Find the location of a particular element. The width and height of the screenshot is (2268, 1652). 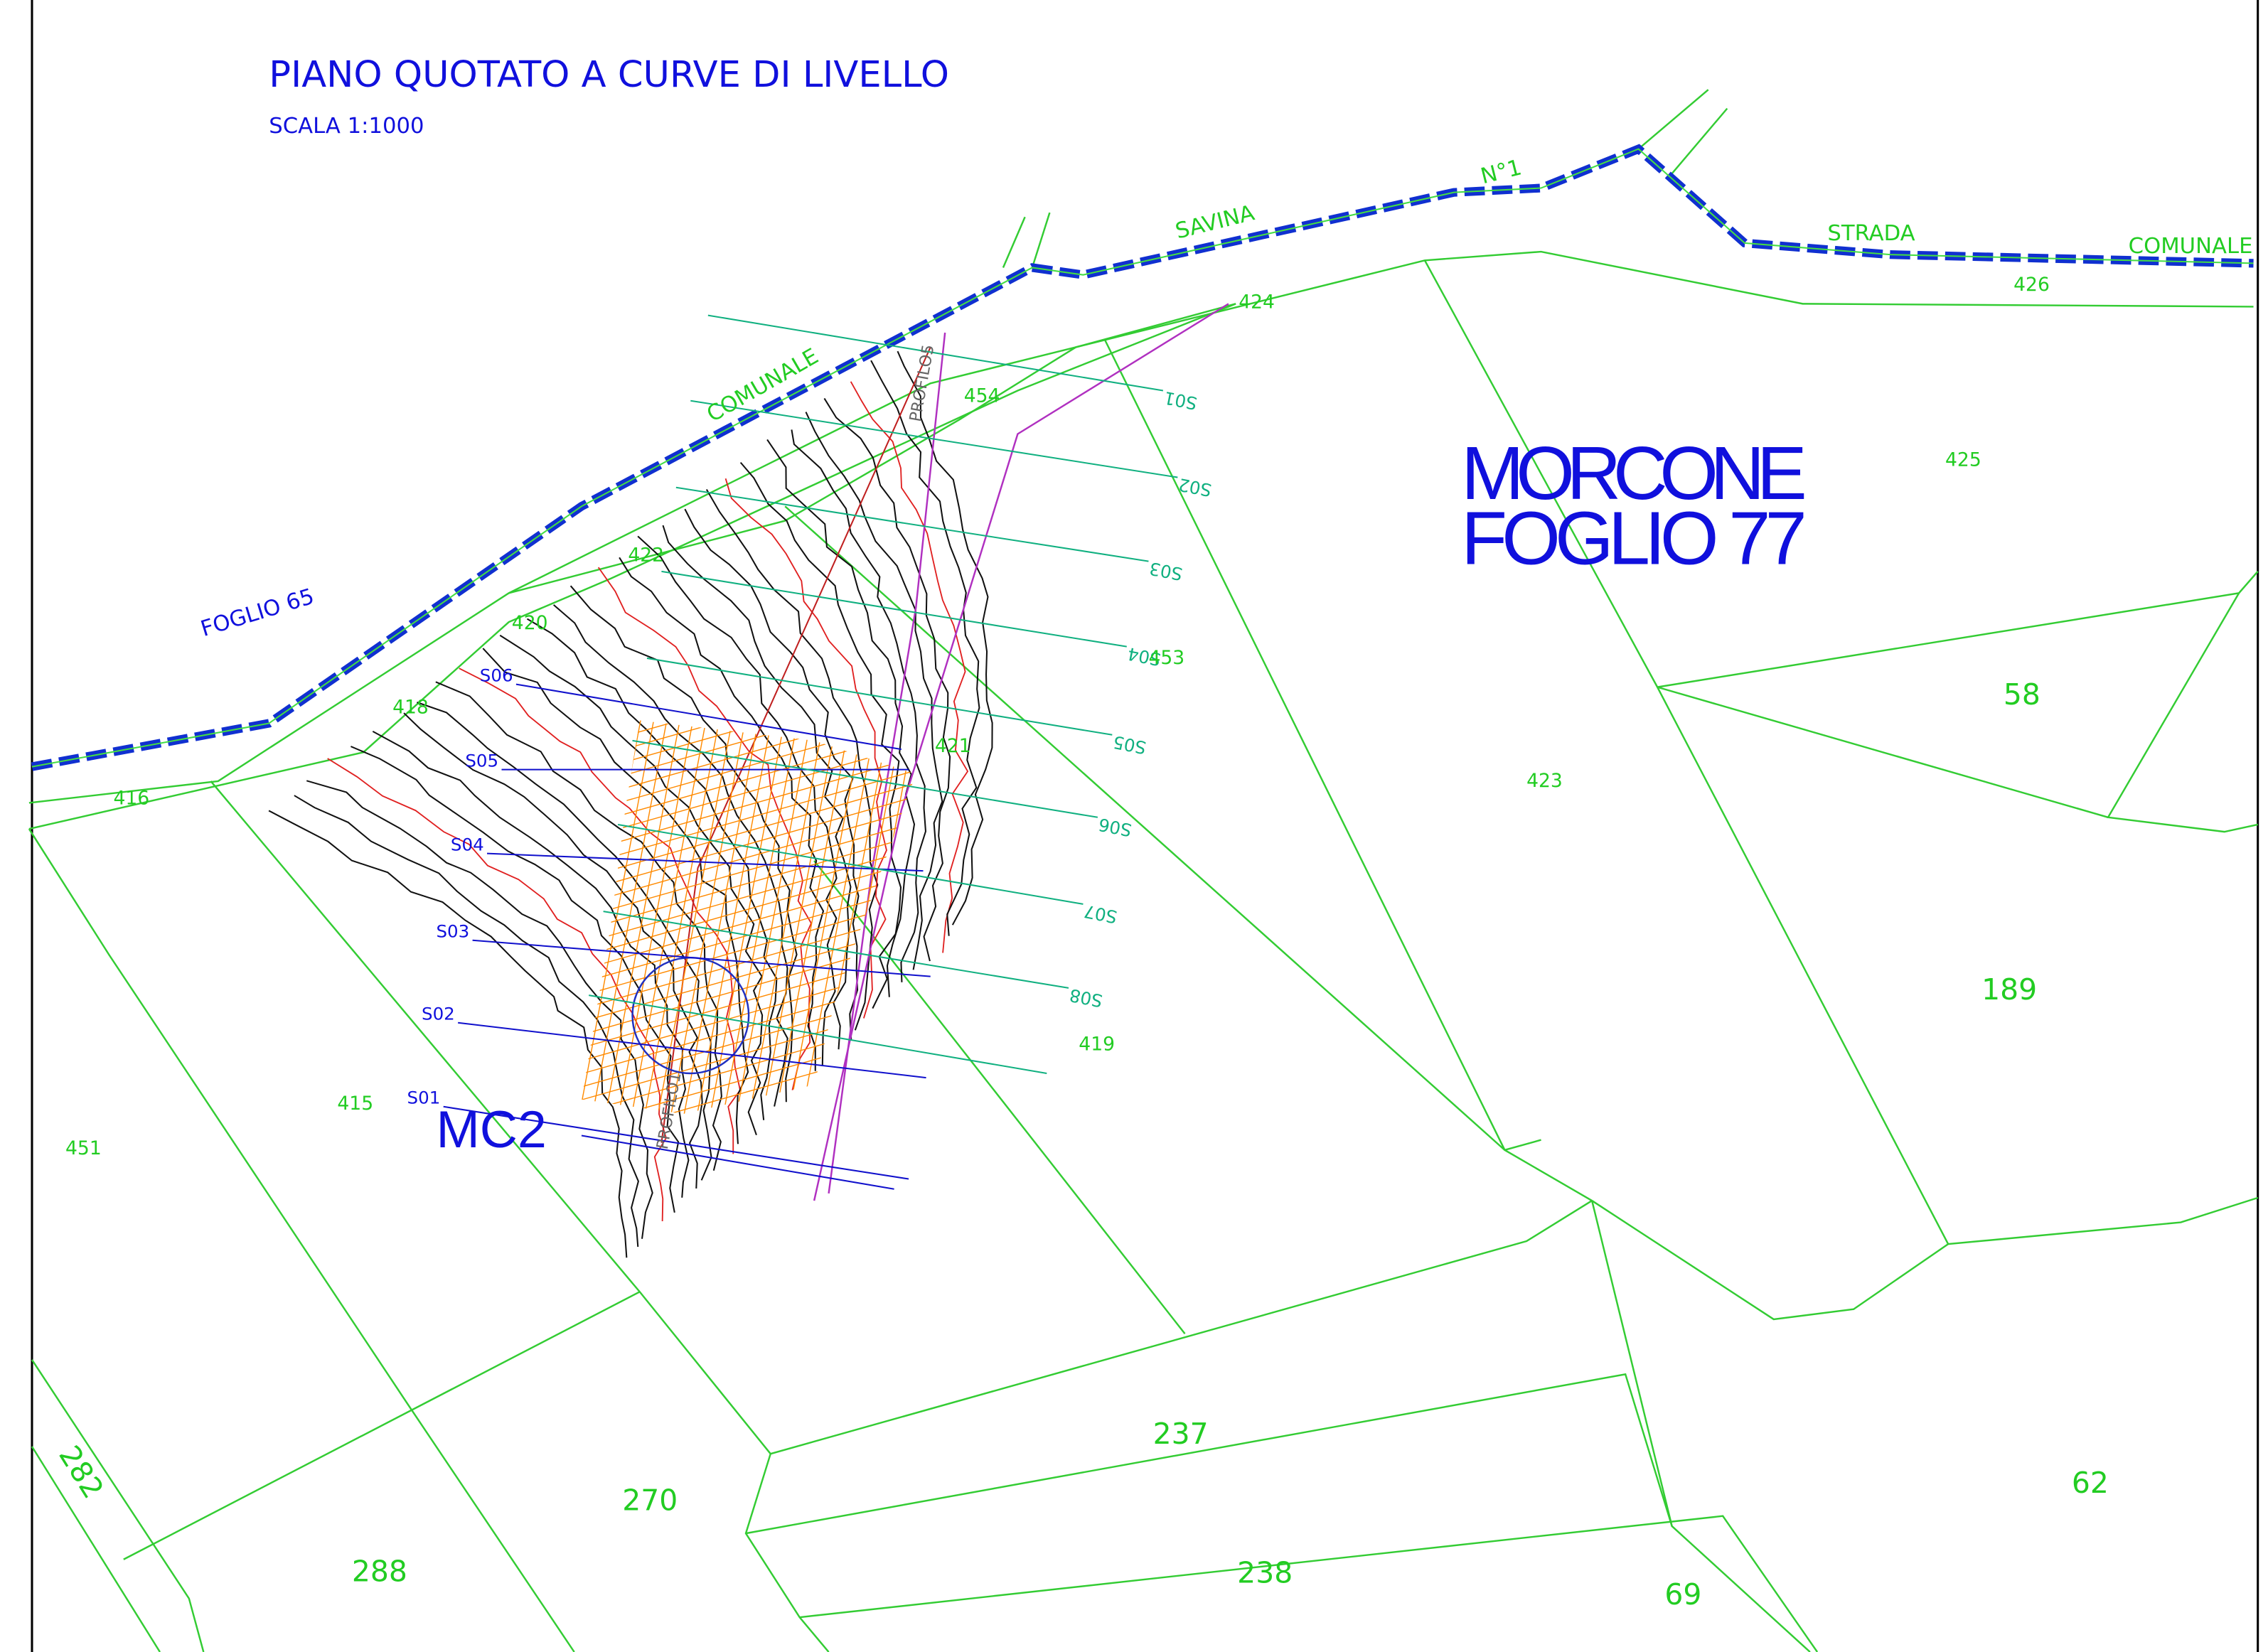

parcel-label: 69 is located at coordinates (1682, 1594).